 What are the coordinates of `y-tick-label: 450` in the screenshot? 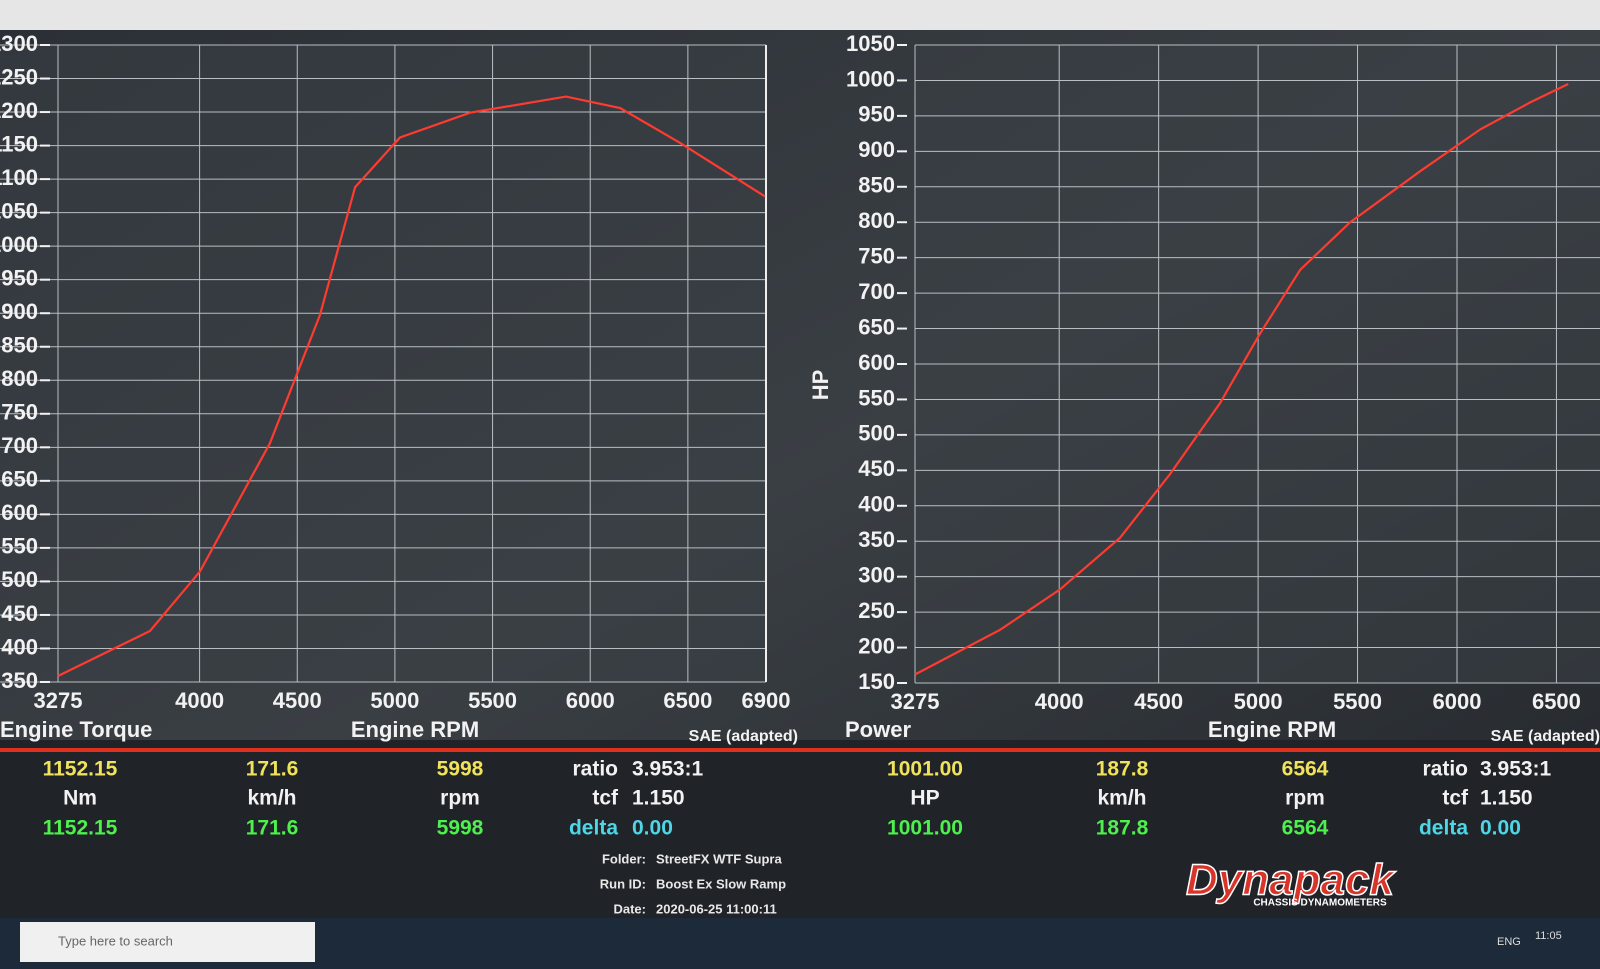 It's located at (19, 613).